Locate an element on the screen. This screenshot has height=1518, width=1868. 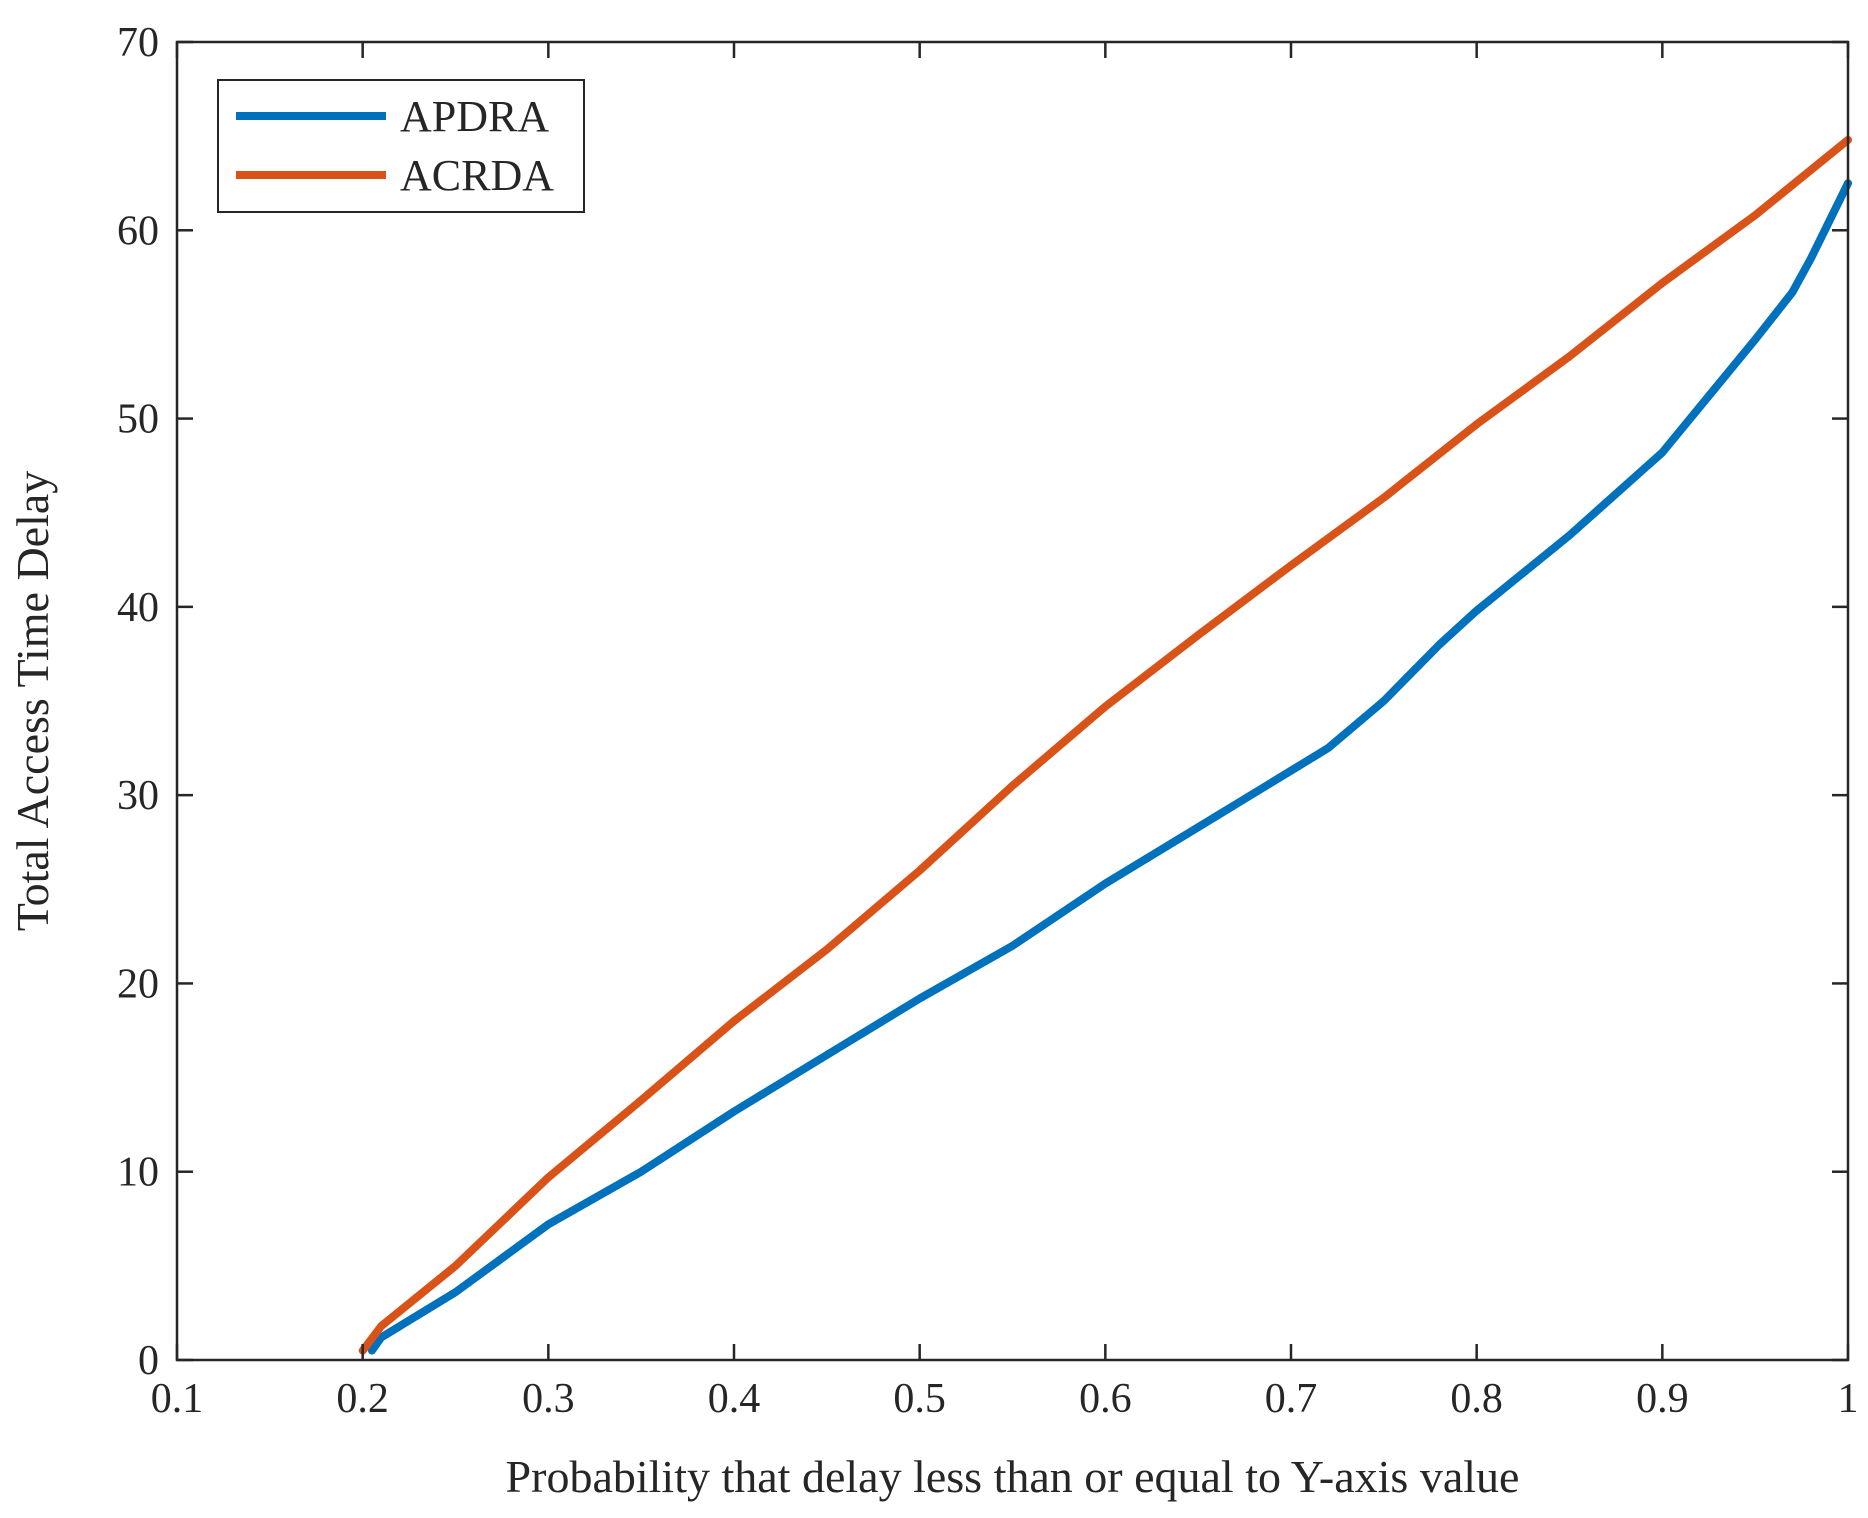
y-tick-label: 70 is located at coordinates (138, 43).